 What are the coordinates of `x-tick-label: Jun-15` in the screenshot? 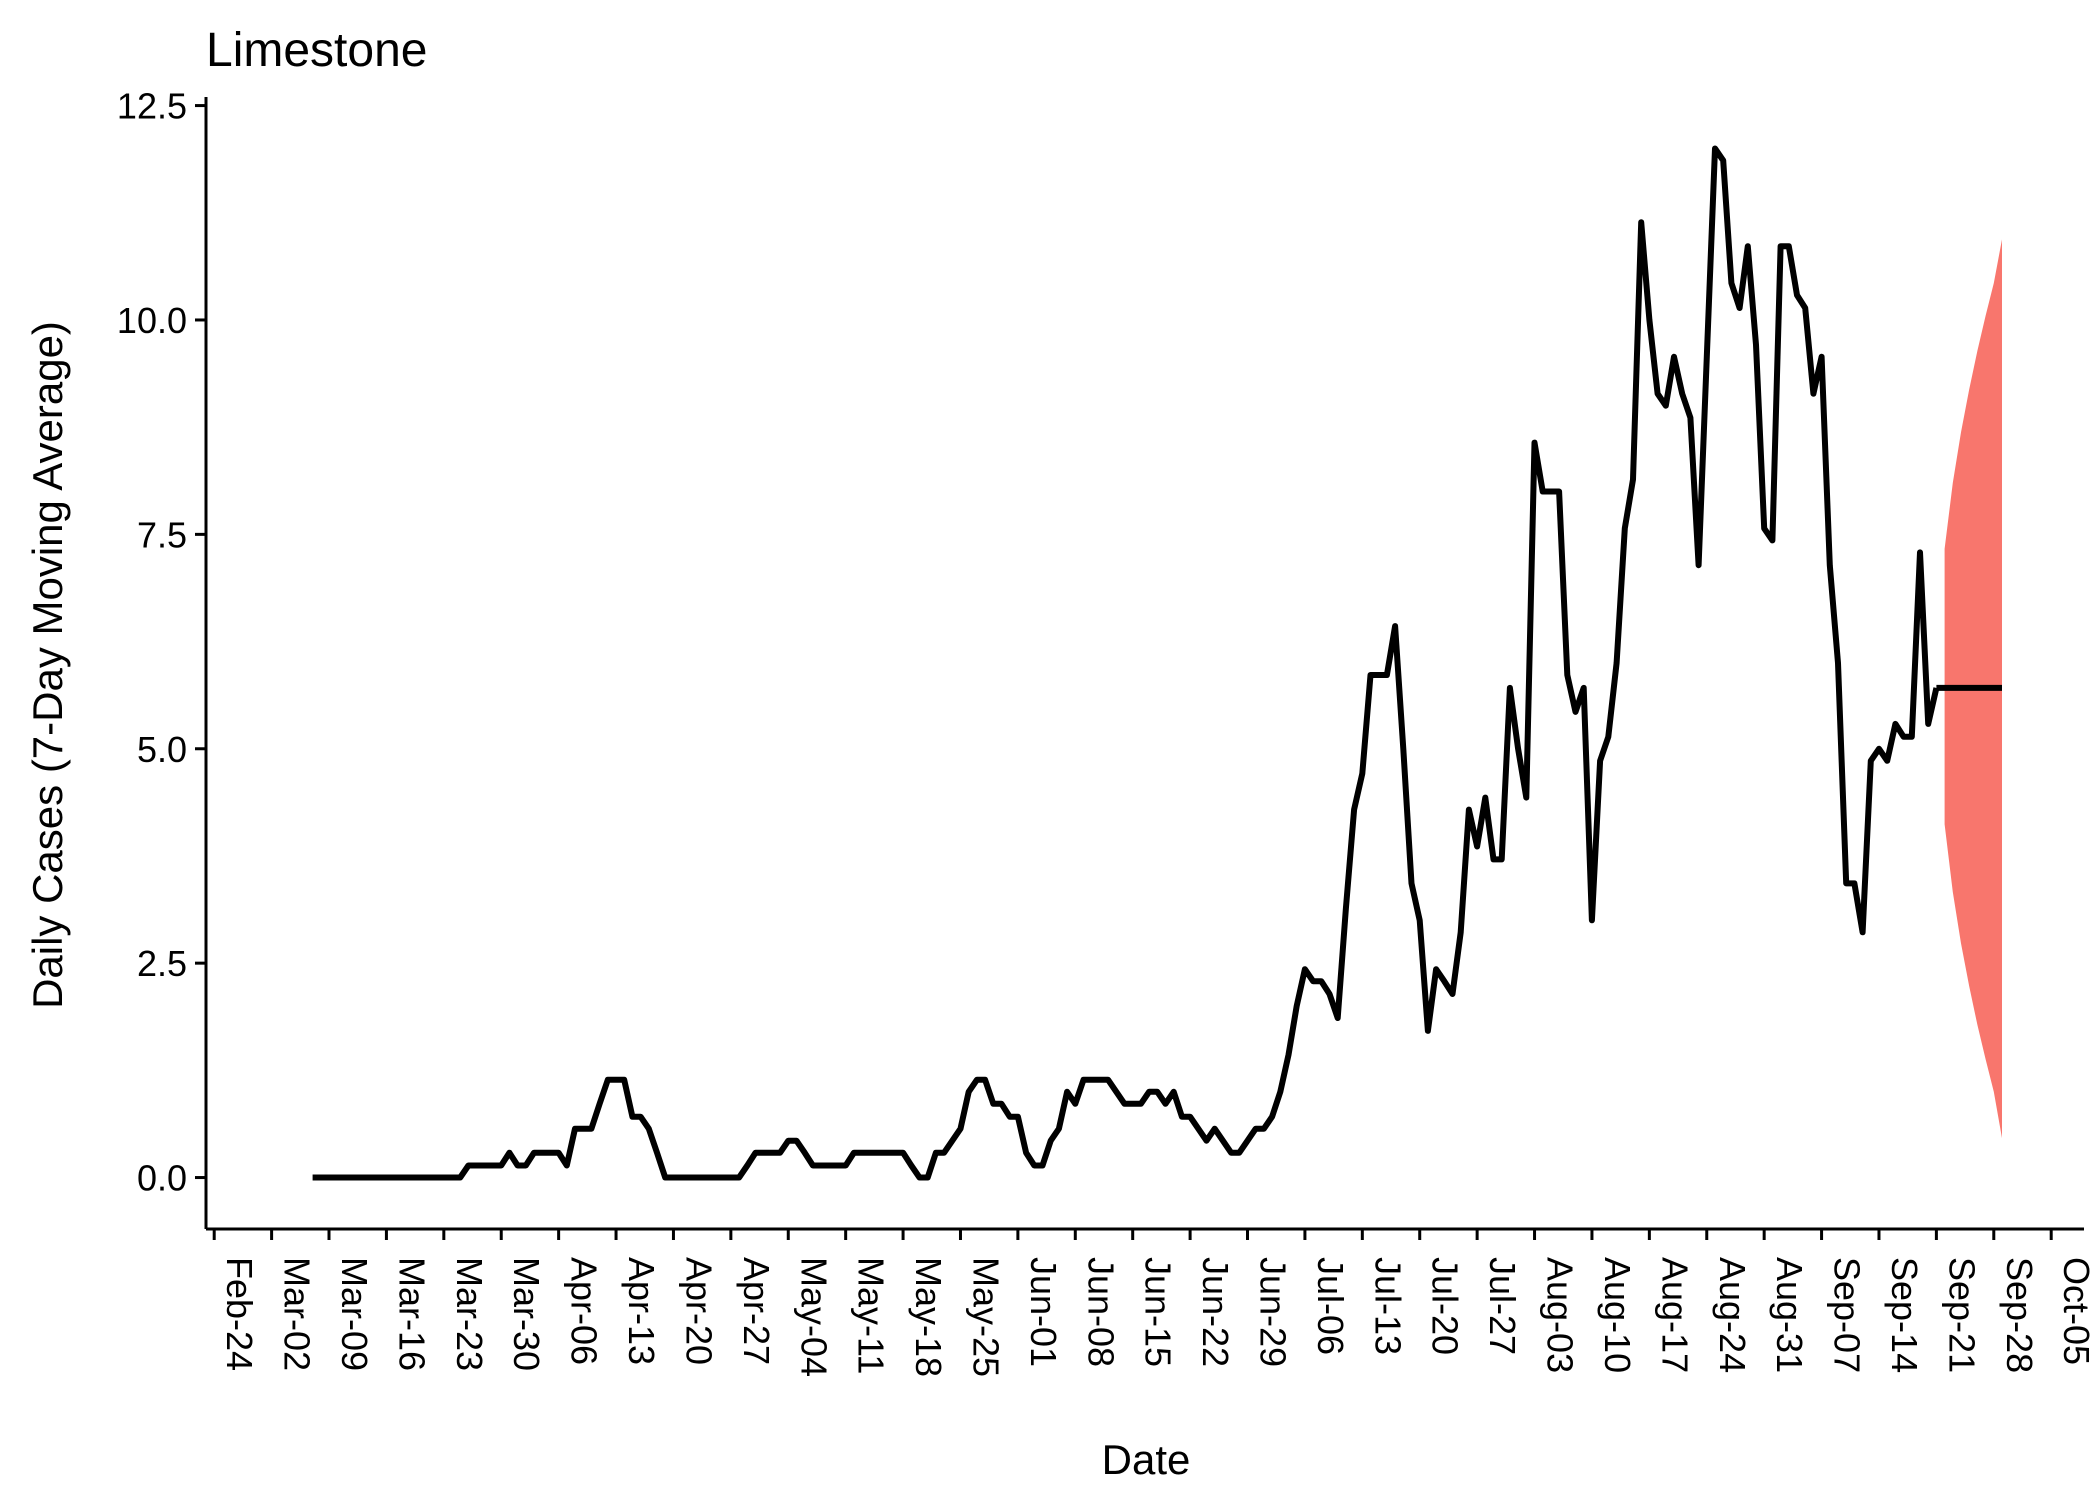 It's located at (1158, 1312).